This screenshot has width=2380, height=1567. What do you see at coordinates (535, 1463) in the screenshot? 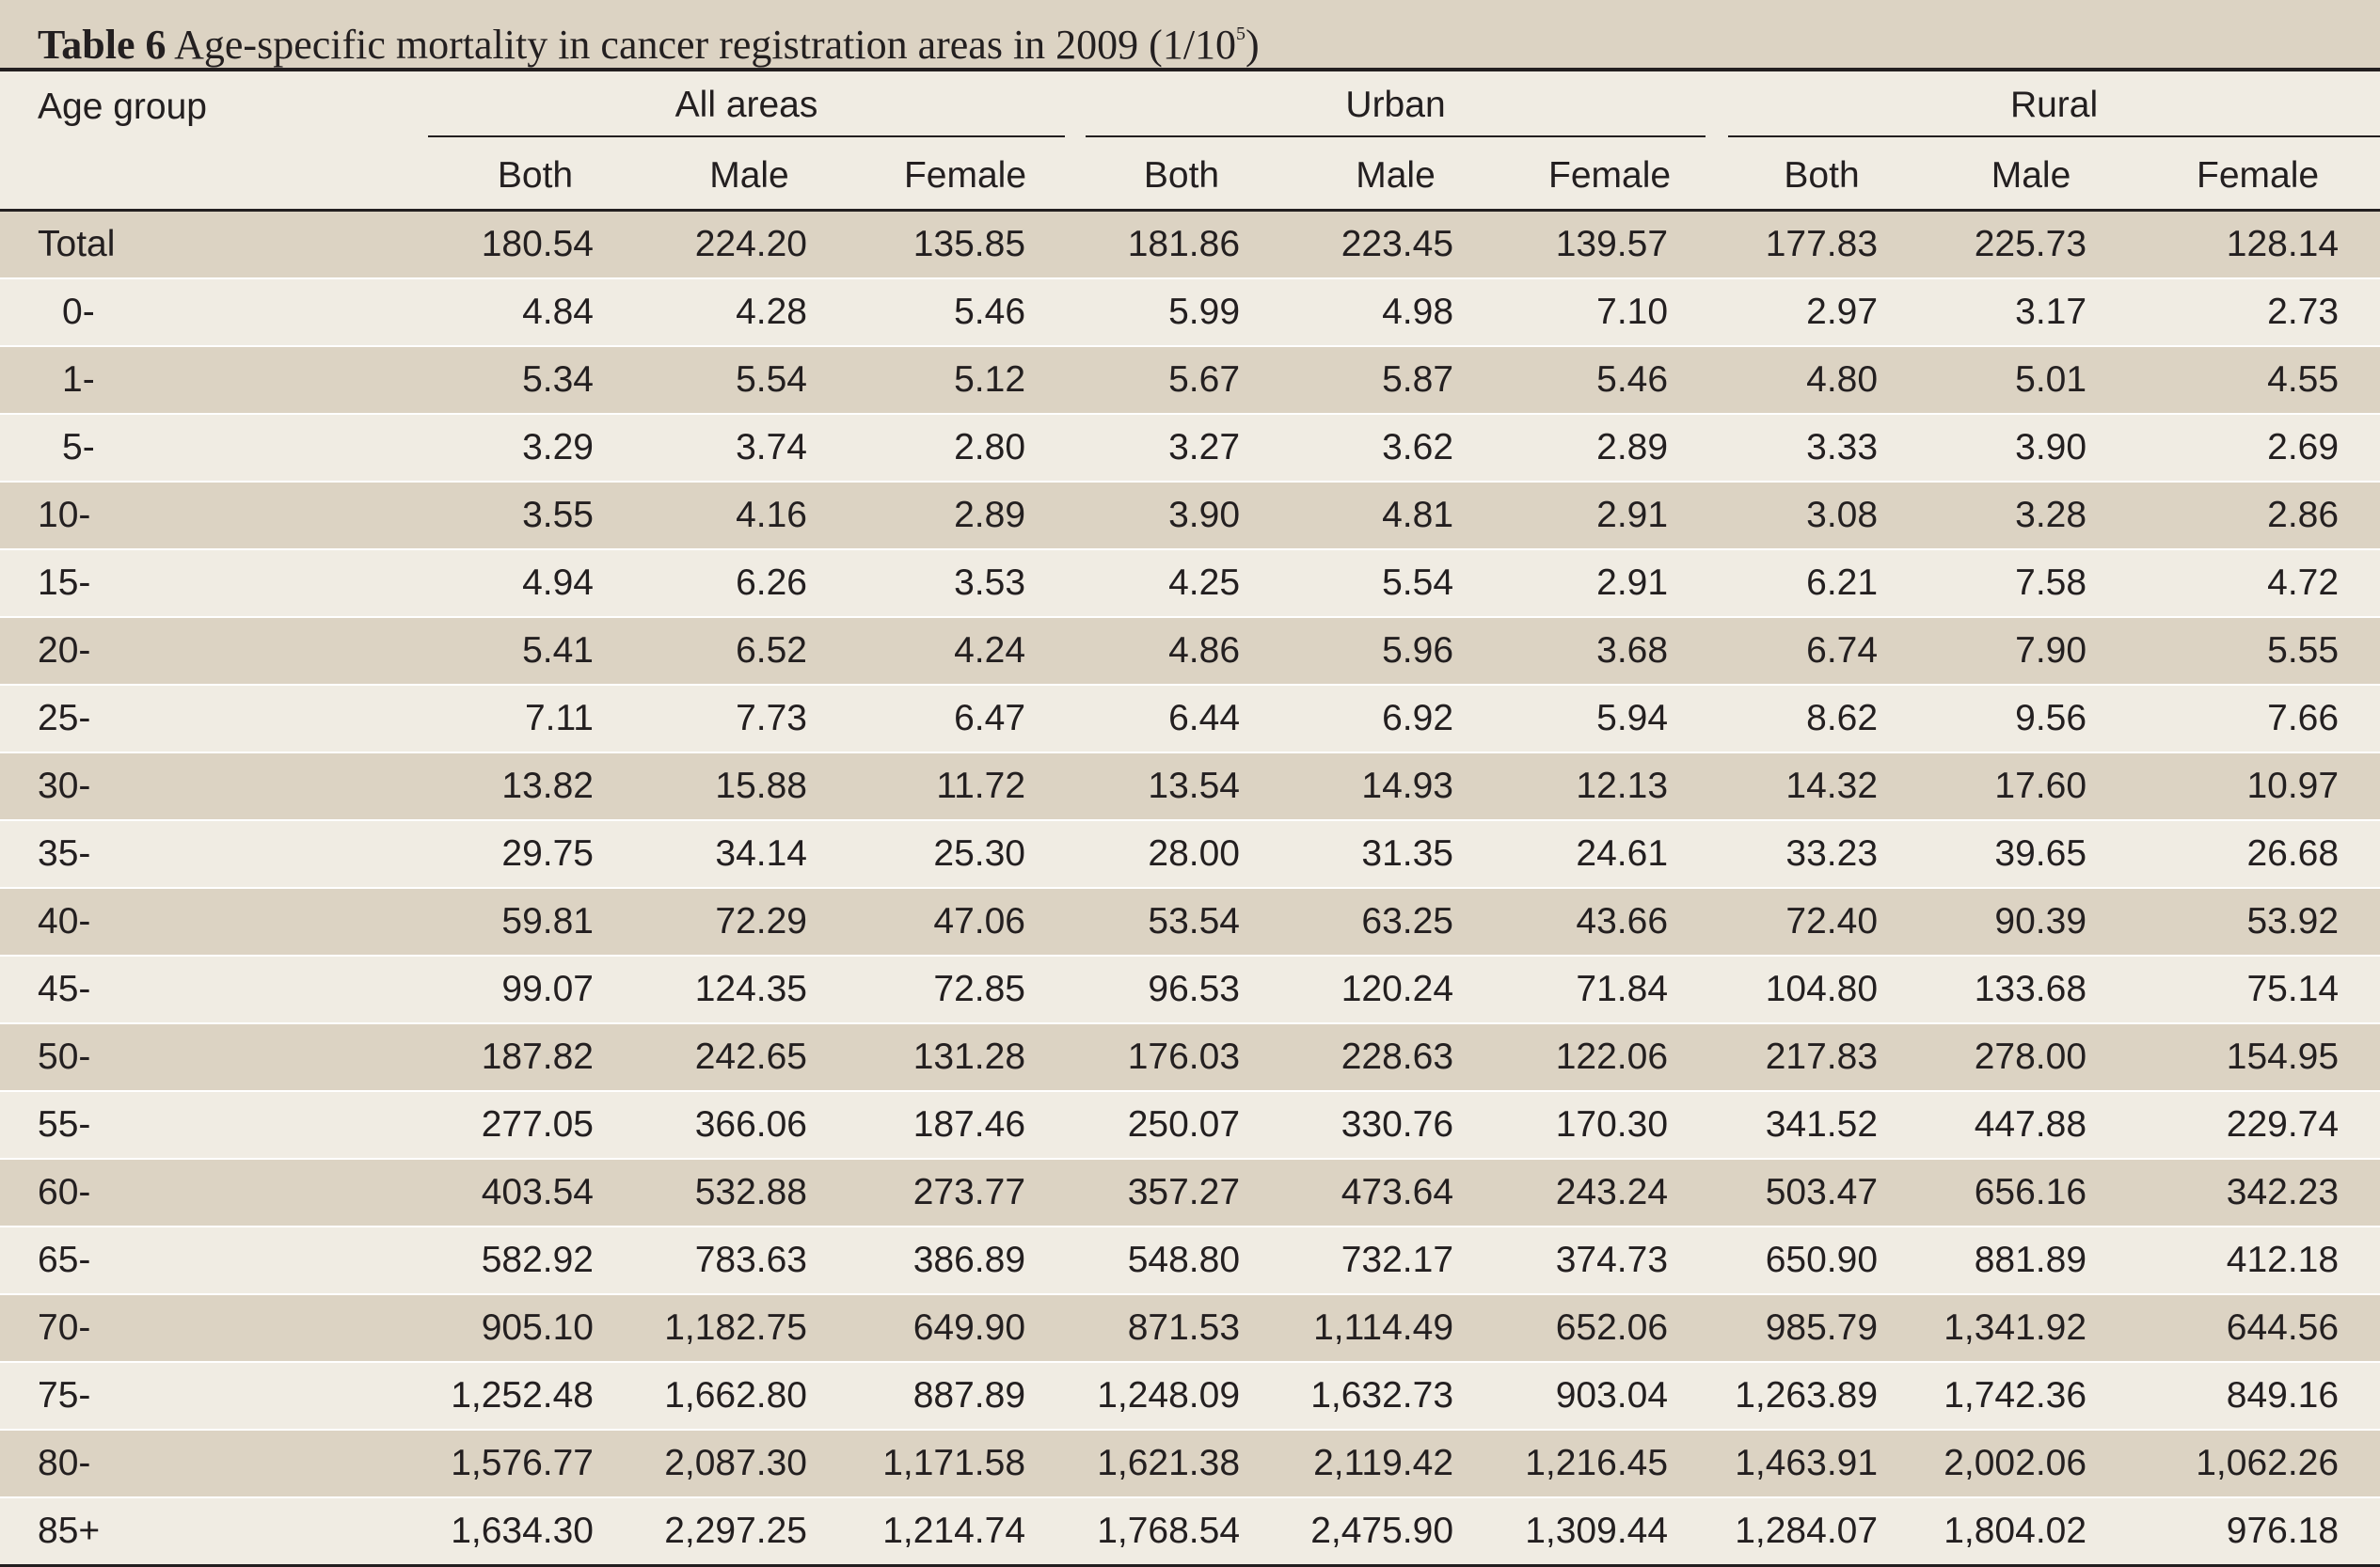
I see `value-cell: 1,576.77` at bounding box center [535, 1463].